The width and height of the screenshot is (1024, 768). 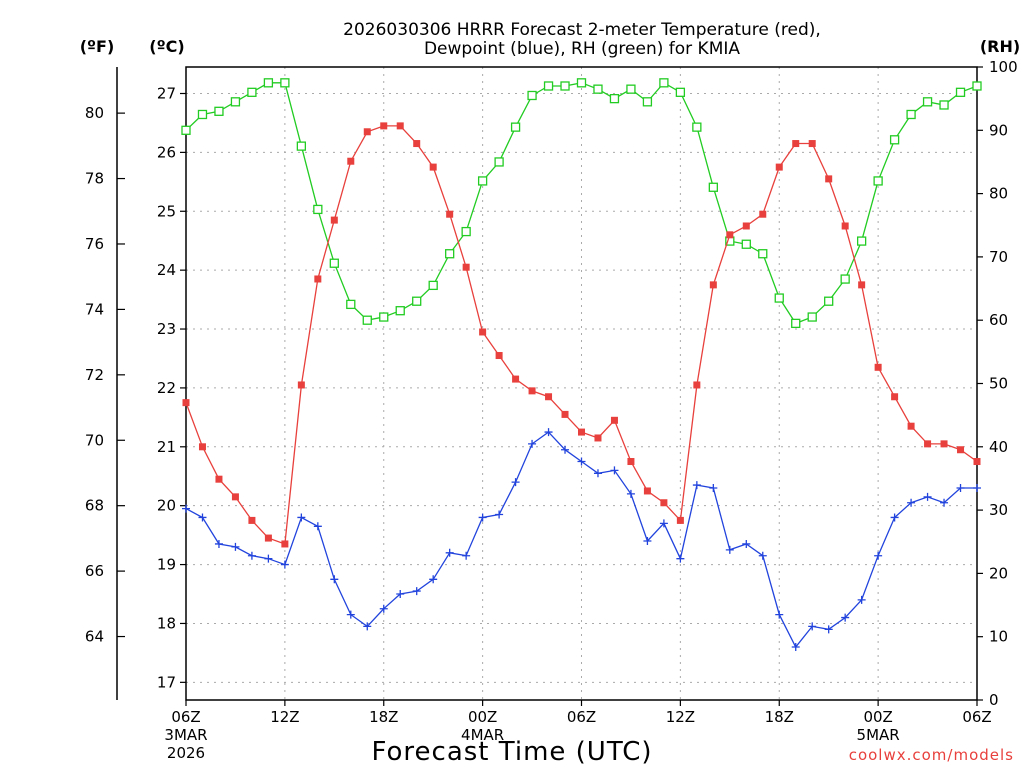 What do you see at coordinates (185, 717) in the screenshot?
I see `time-tick-label: 06Z` at bounding box center [185, 717].